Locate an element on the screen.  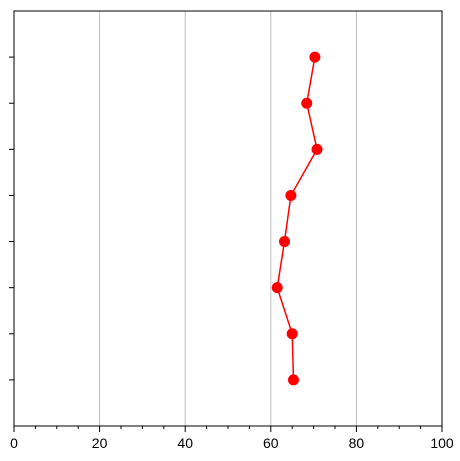
x-tick-label: 100 is located at coordinates (442, 443).